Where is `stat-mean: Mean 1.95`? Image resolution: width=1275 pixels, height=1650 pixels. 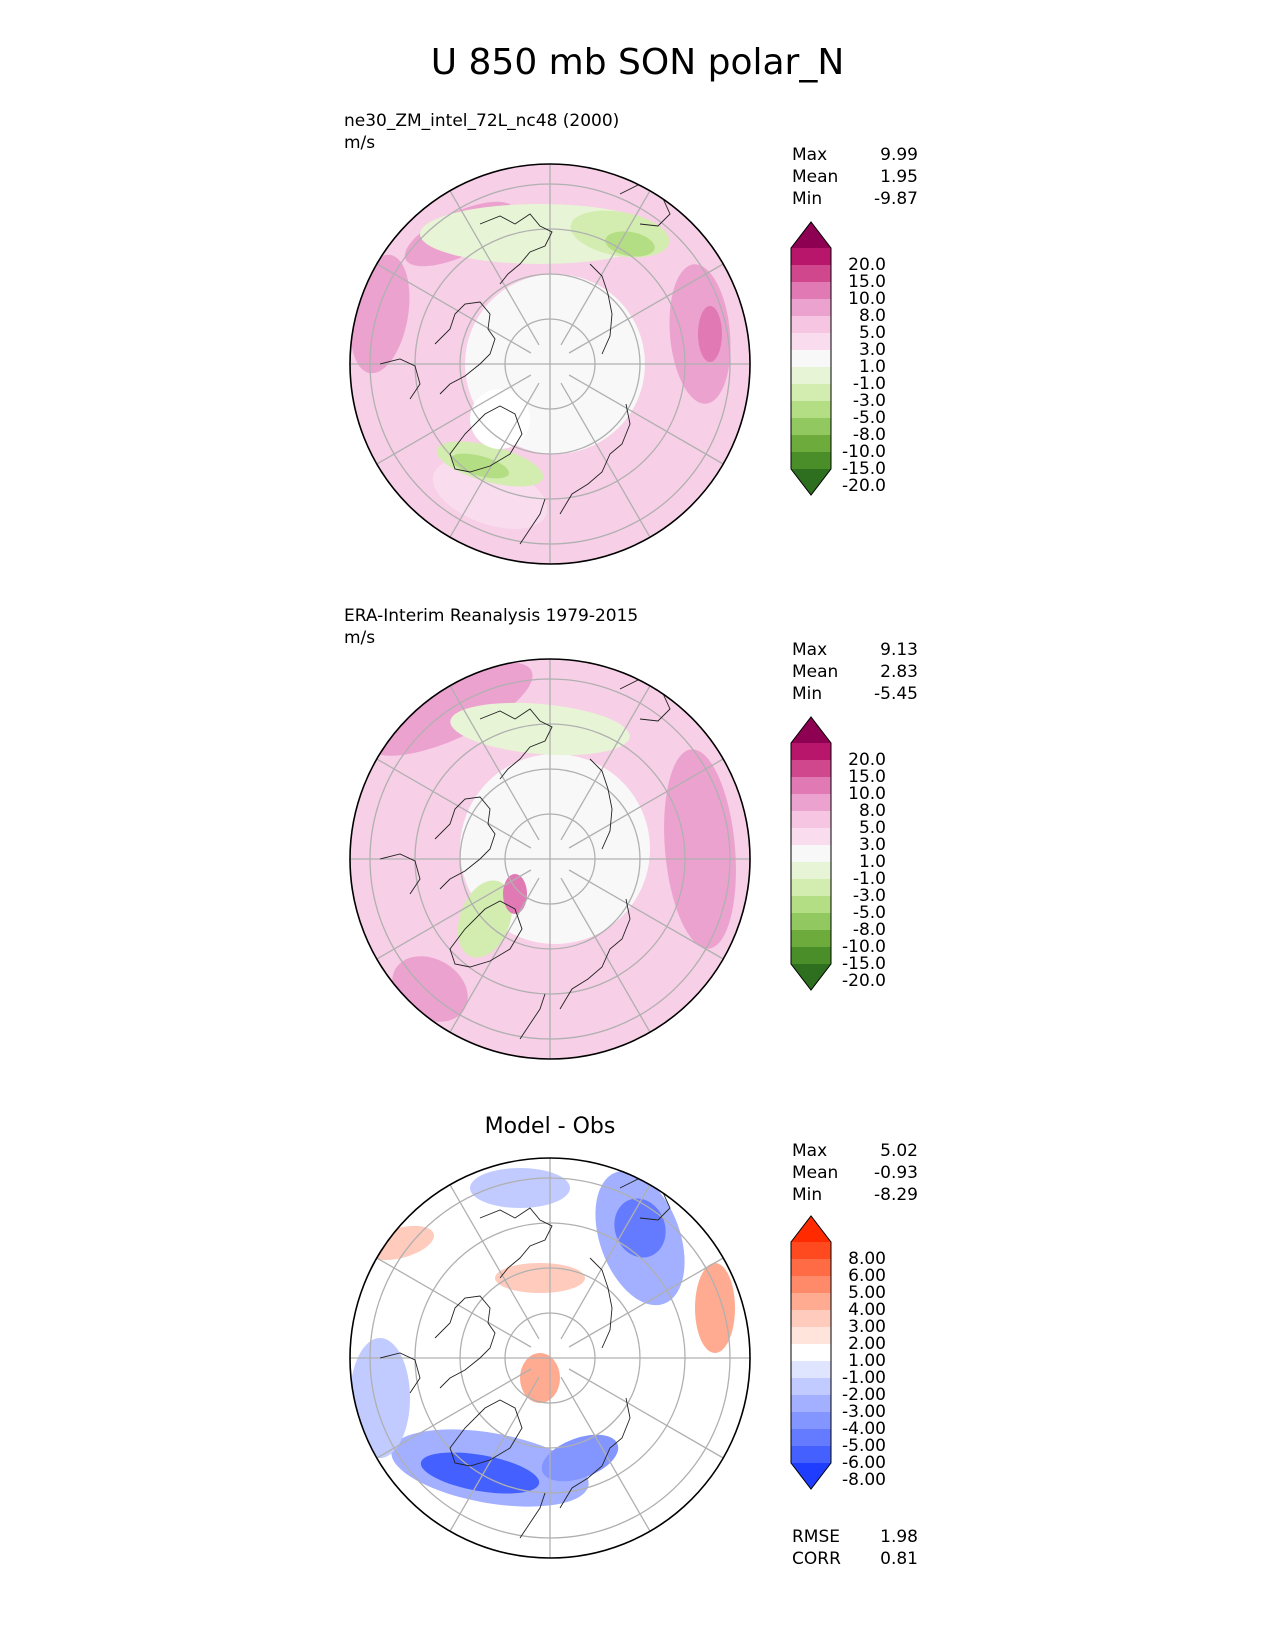
stat-mean: Mean 1.95 is located at coordinates (855, 177).